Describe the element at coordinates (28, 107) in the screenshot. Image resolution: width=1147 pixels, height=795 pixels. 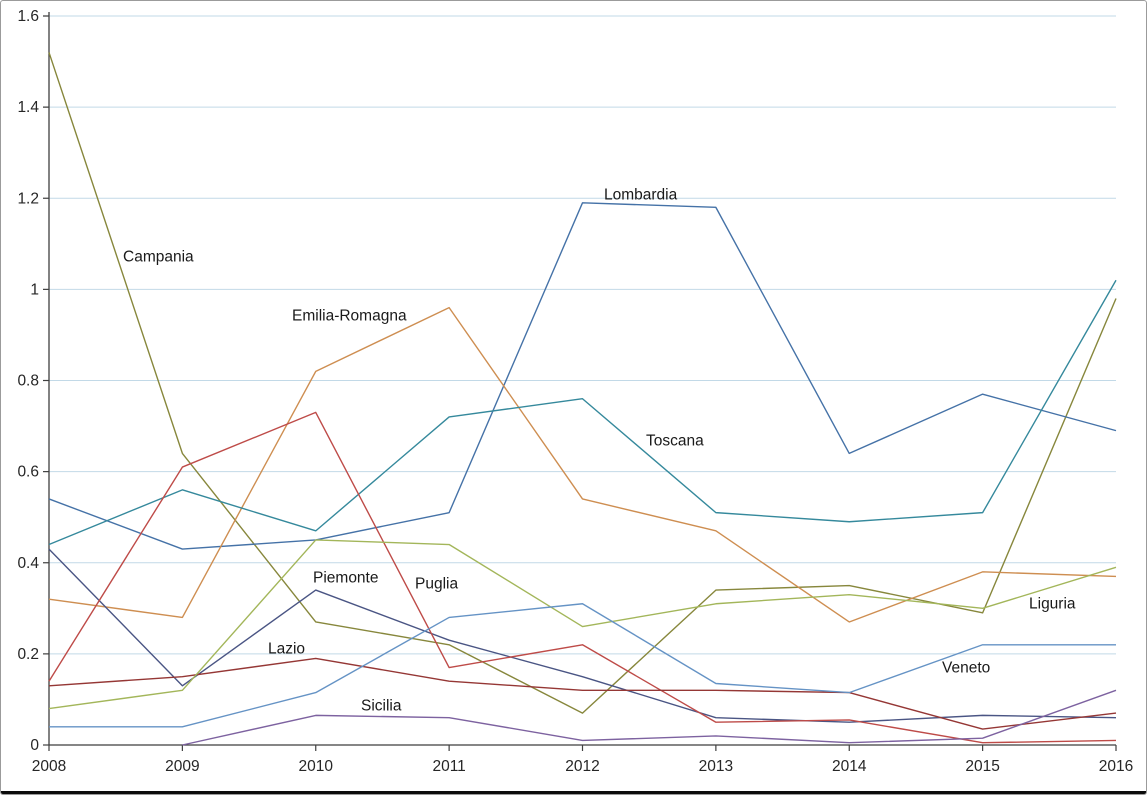
I see `y-axis-tick-label: 1.4` at that location.